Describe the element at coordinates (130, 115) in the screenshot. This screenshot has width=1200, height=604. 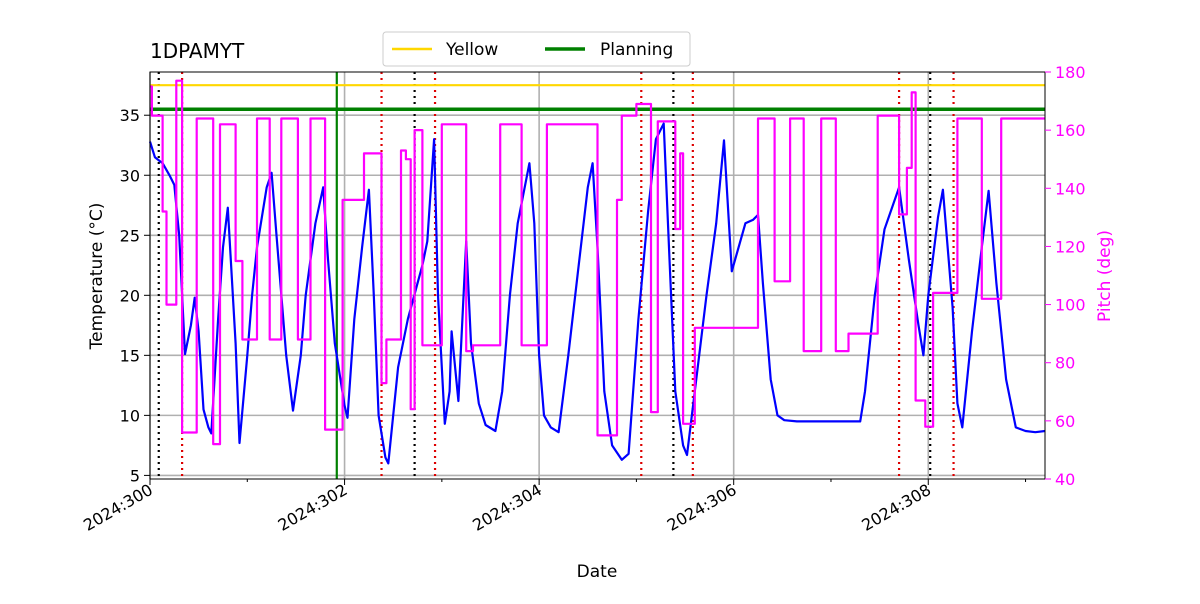
I see `y-tick-label: 35` at that location.